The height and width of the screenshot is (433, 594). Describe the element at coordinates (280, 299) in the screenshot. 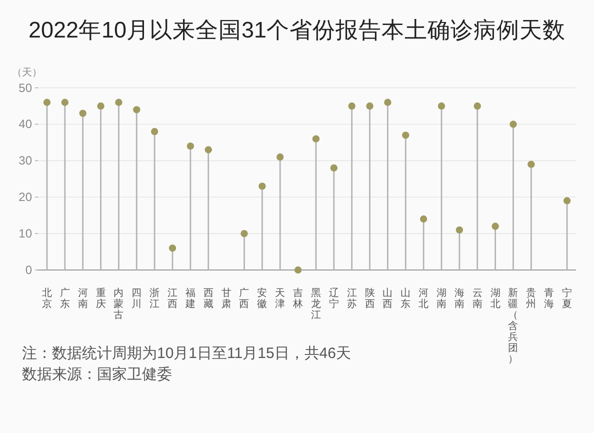

I see `x-tick-label: 天津` at that location.